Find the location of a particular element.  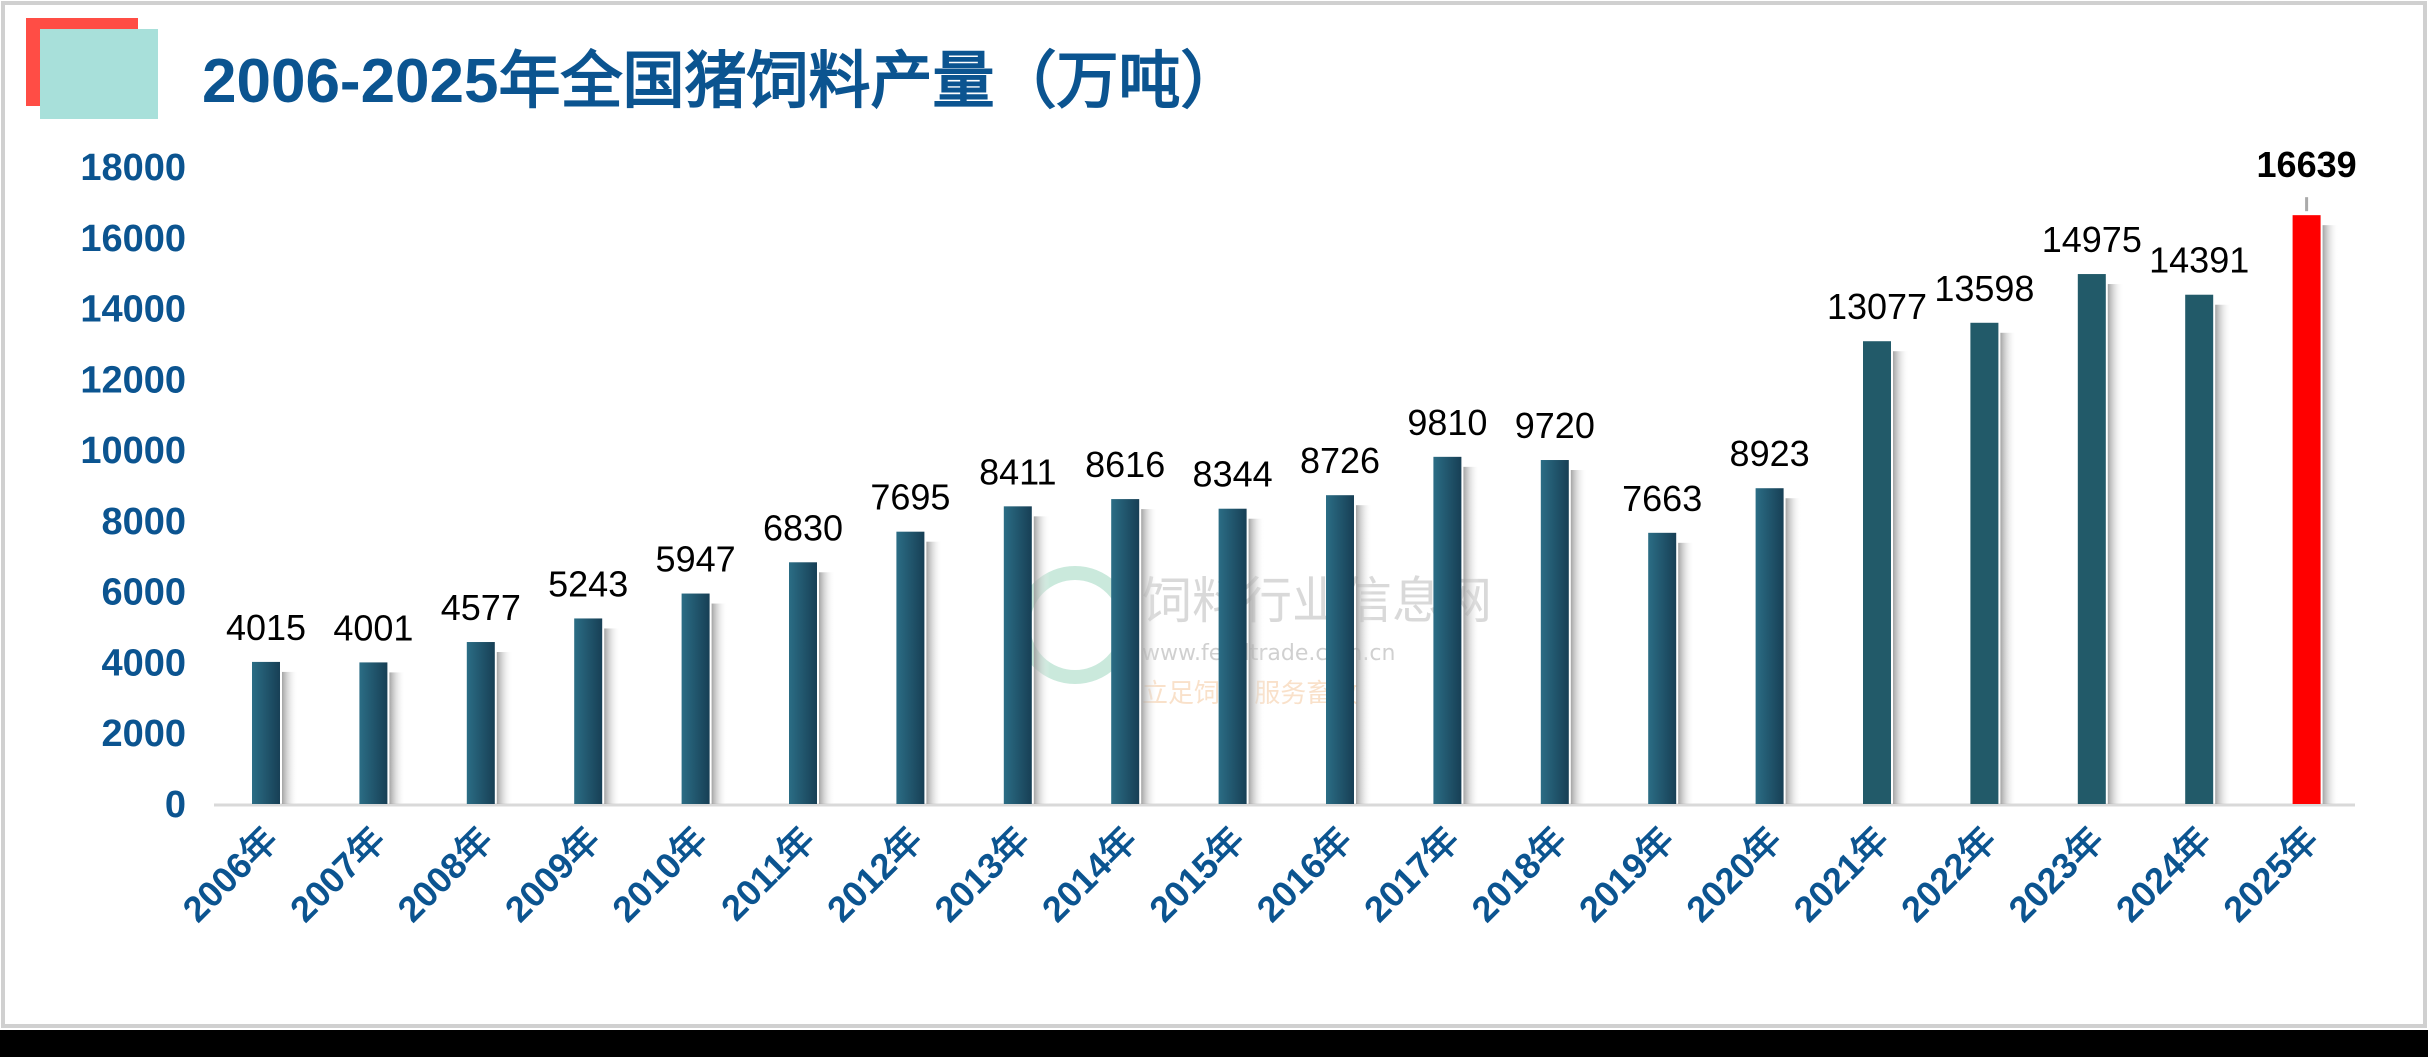

data-label: 4577 is located at coordinates (481, 607).